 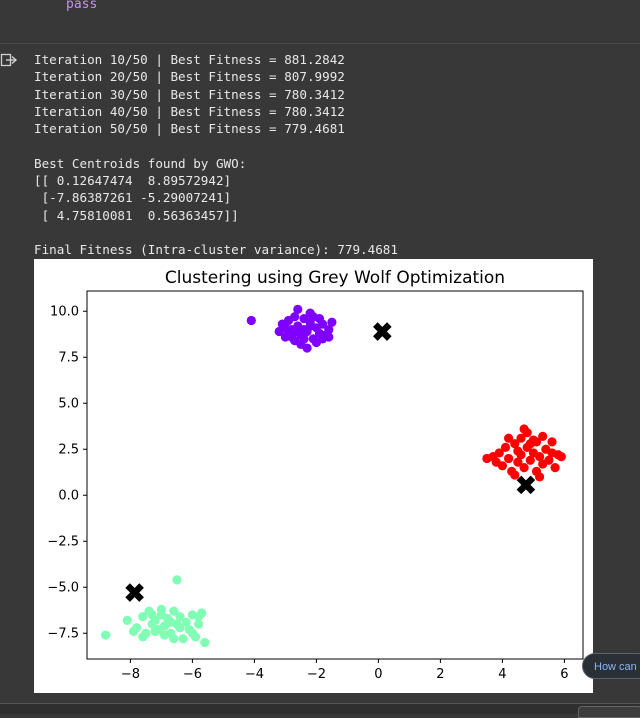 What do you see at coordinates (609, 712) in the screenshot?
I see `bottom-tab` at bounding box center [609, 712].